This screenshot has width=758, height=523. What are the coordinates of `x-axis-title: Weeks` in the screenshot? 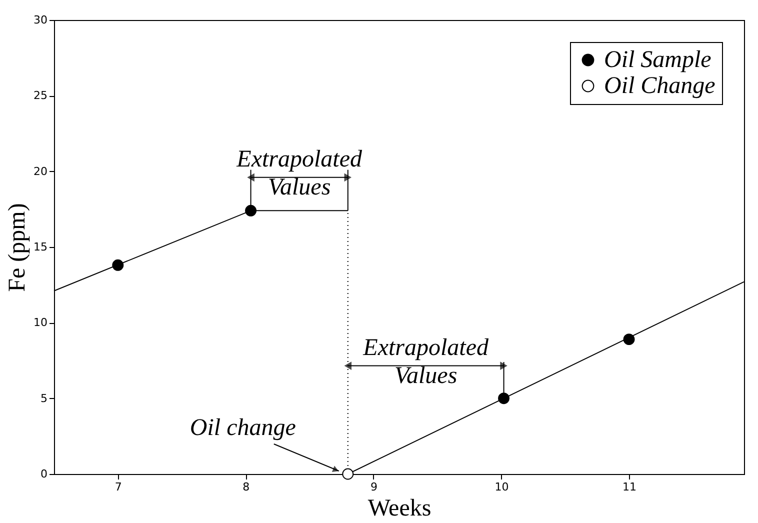 It's located at (400, 509).